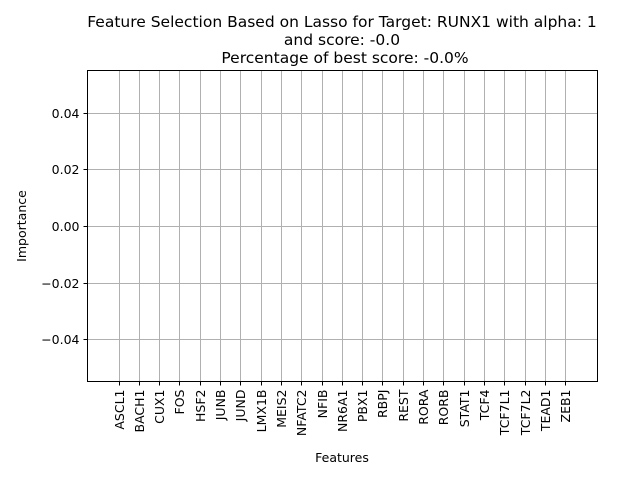 This screenshot has height=480, width=640. I want to click on y-tick-label: 0.04, so click(66, 113).